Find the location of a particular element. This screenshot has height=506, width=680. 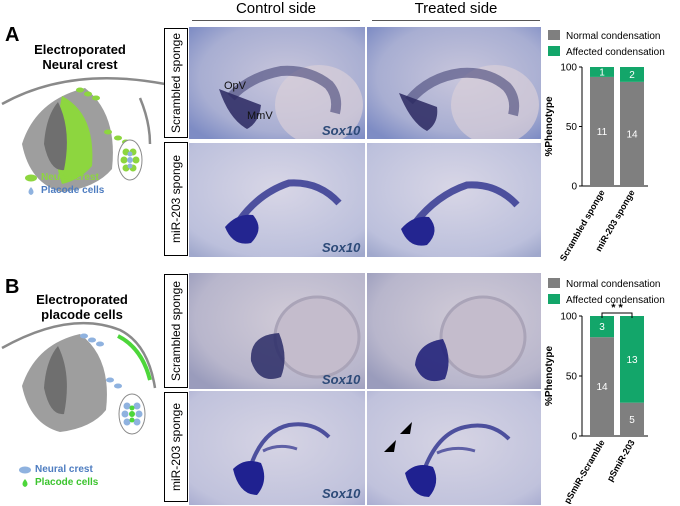

control-side-header: Control side is located at coordinates (276, 8).